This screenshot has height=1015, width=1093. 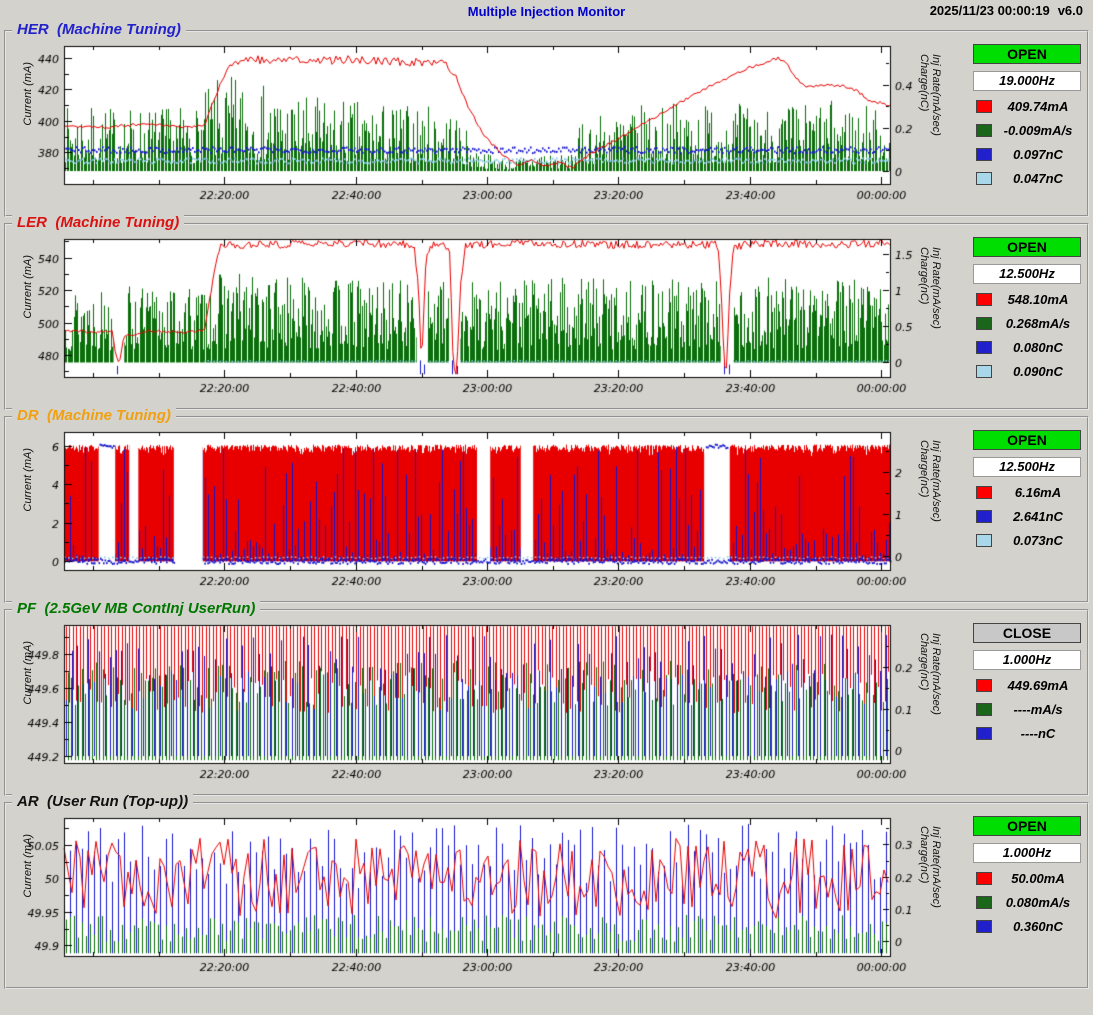 What do you see at coordinates (1038, 709) in the screenshot?
I see `pf-rate-value: ----mA/s` at bounding box center [1038, 709].